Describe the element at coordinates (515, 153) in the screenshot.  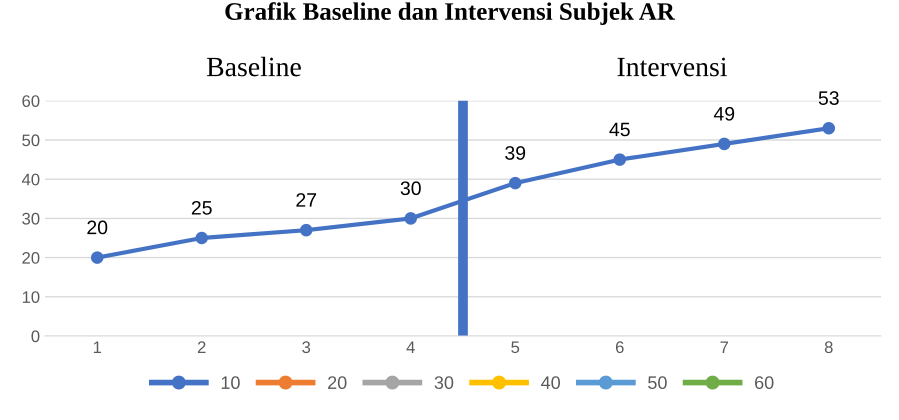
I see `data-label: 39` at that location.